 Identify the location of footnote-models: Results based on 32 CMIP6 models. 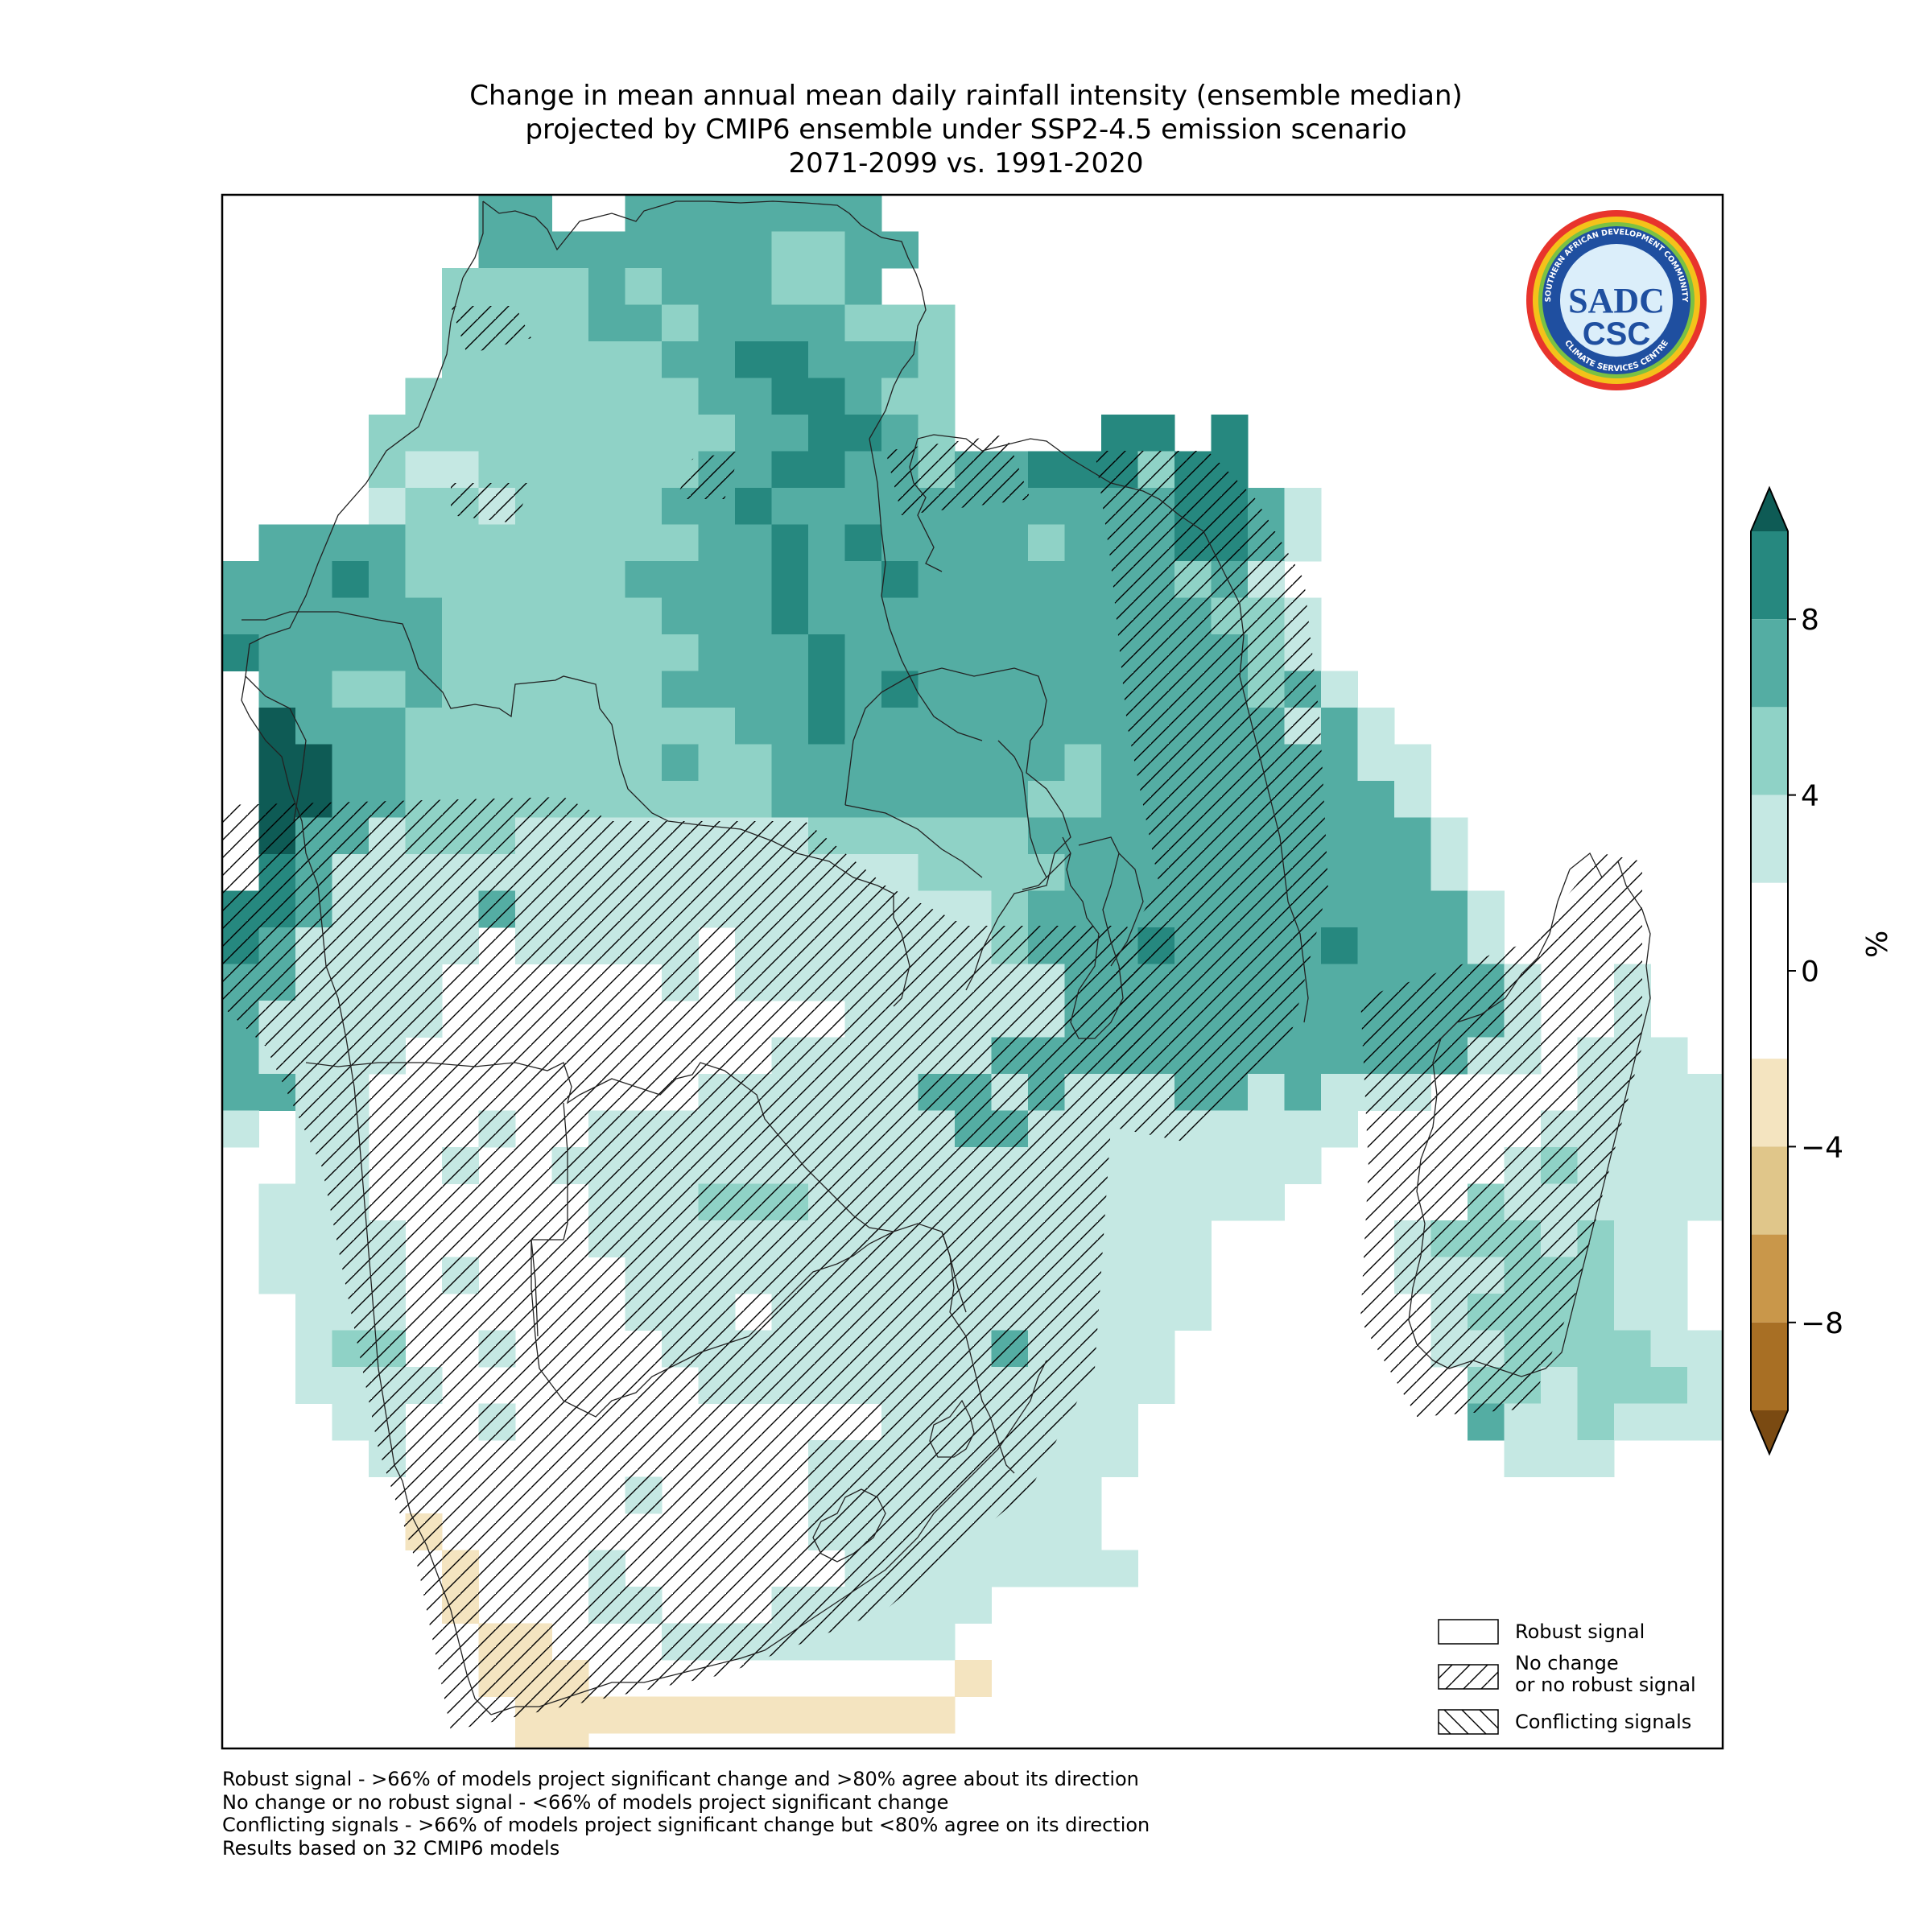
(391, 1848).